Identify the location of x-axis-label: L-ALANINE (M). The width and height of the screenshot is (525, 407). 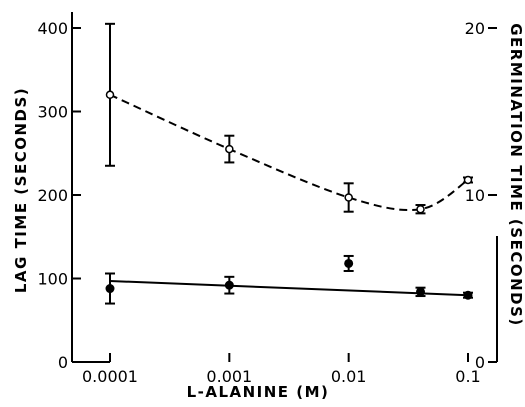
(258, 392).